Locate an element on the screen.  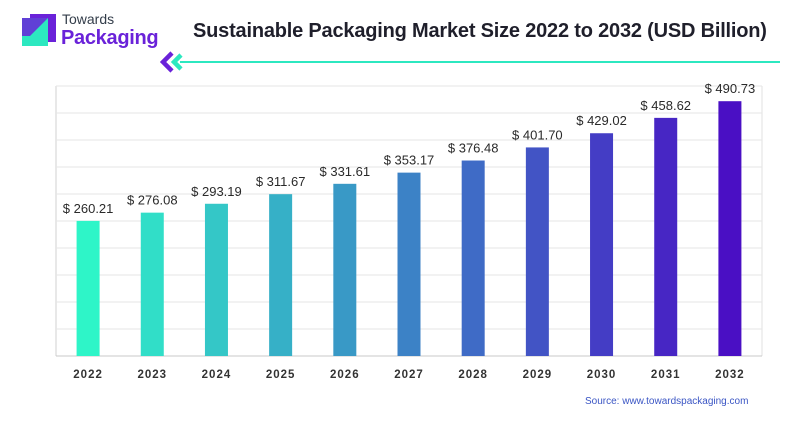
logo: Towards Packaging is located at coordinates (93, 33).